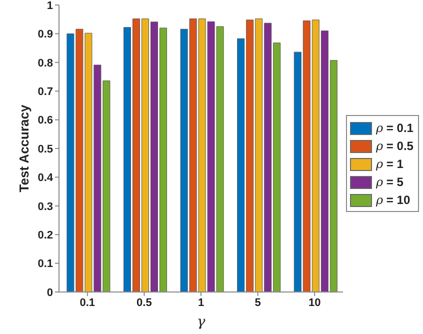 The height and width of the screenshot is (334, 423). Describe the element at coordinates (45, 149) in the screenshot. I see `y-tick-label: 0.5` at that location.